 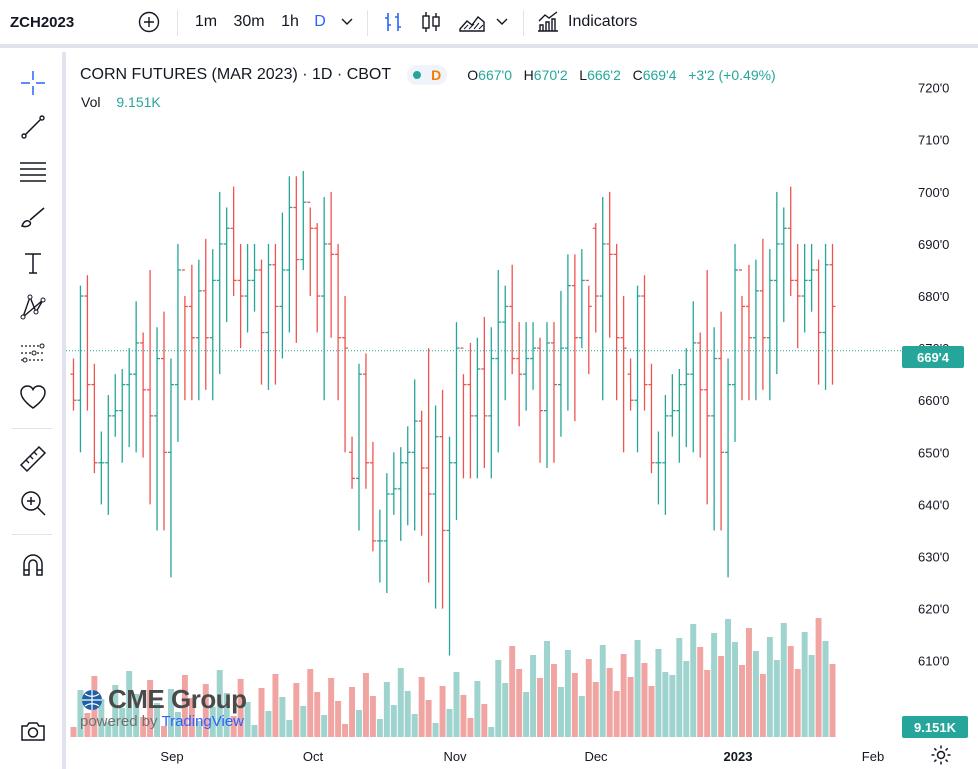 I want to click on magnet-icon, so click(x=33, y=565).